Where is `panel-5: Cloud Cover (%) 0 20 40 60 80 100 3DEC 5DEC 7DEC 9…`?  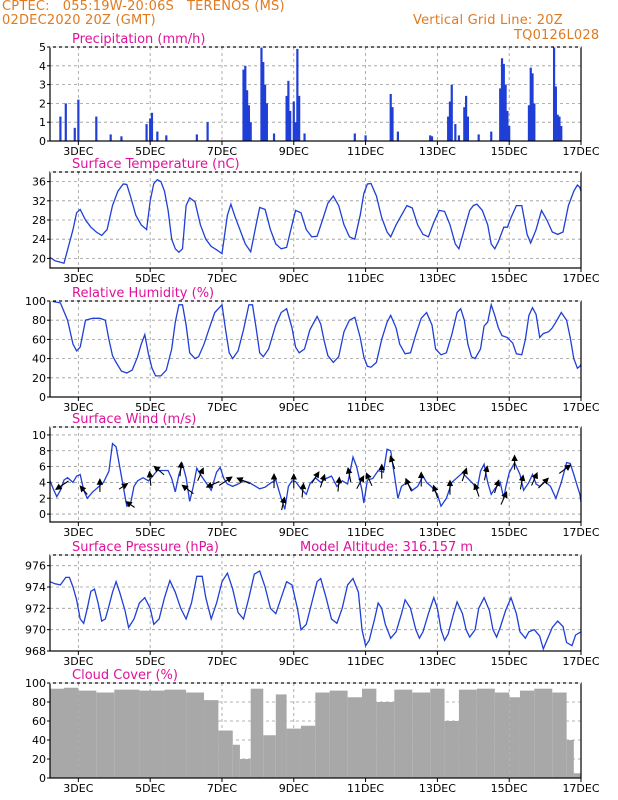 panel-5: Cloud Cover (%) 0 20 40 60 80 100 3DEC 5DEC 7DEC 9… is located at coordinates (312, 731).